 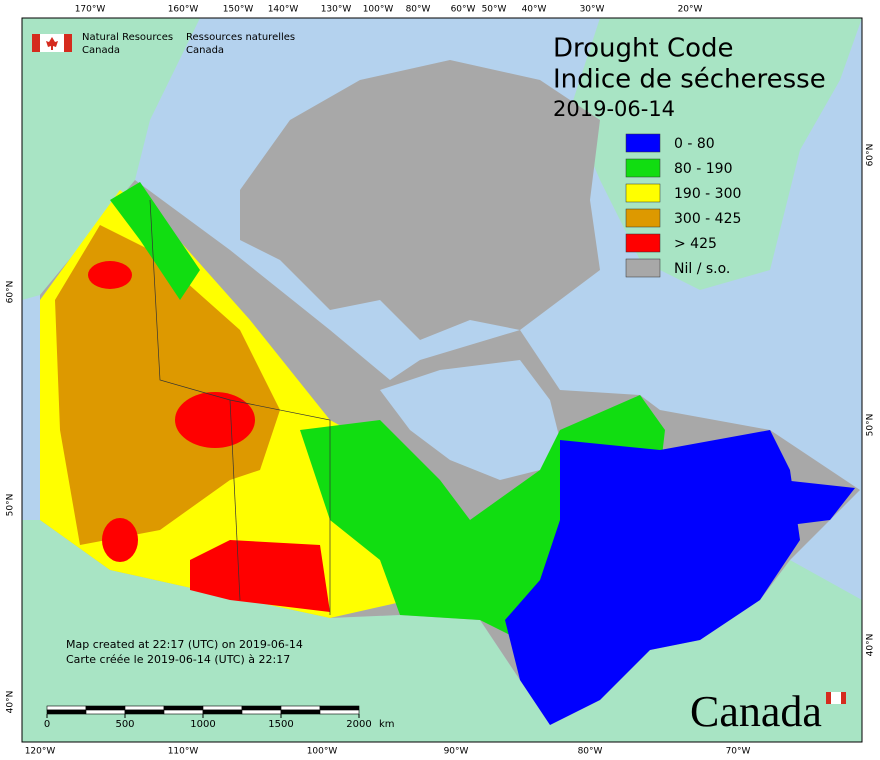 I want to click on agency-fr: Canada, so click(x=205, y=50).